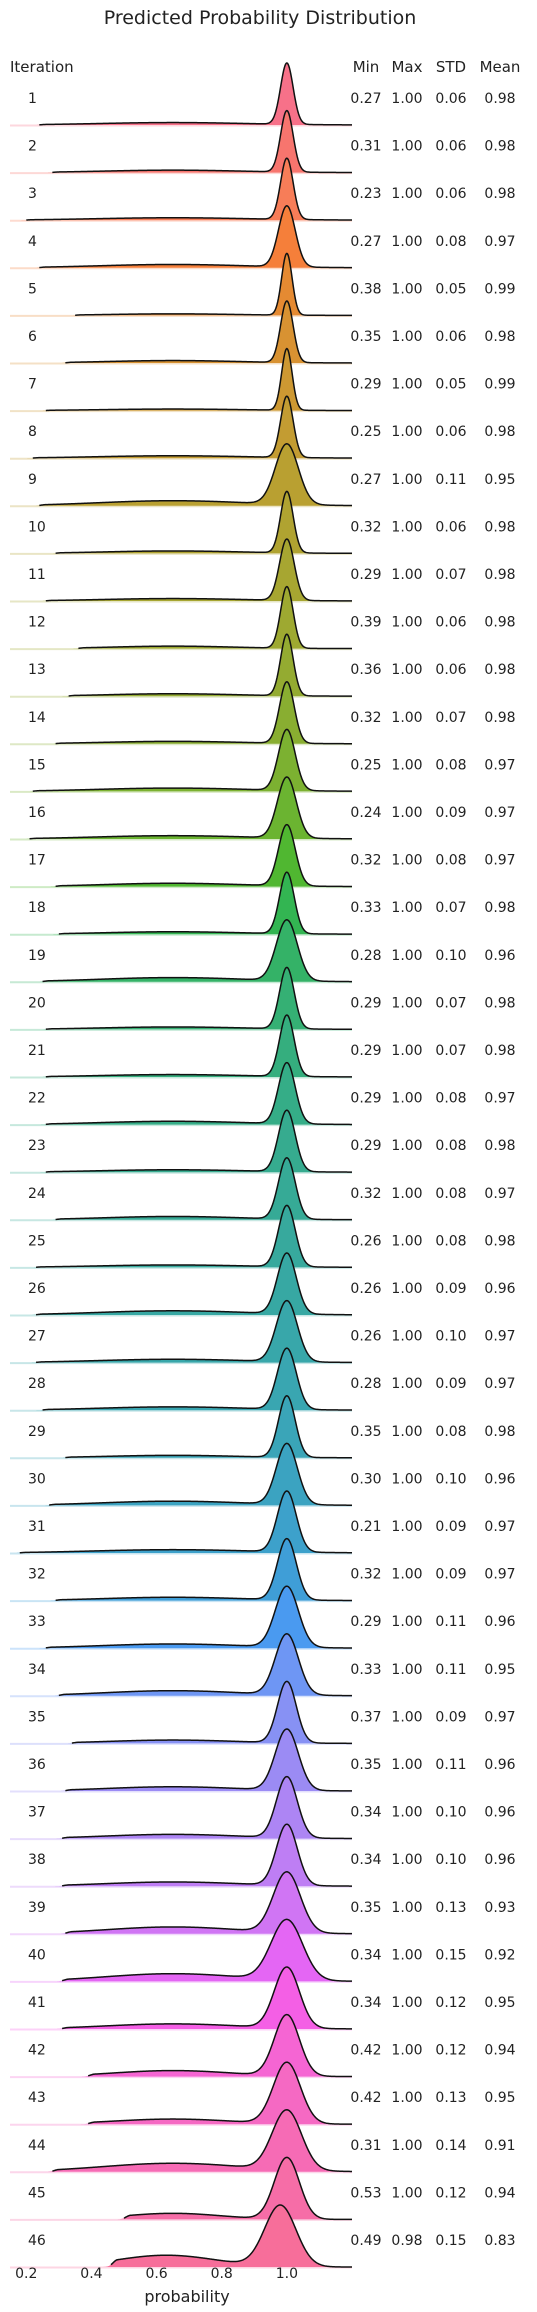  What do you see at coordinates (365, 194) in the screenshot?
I see `stat-min: 0.23` at bounding box center [365, 194].